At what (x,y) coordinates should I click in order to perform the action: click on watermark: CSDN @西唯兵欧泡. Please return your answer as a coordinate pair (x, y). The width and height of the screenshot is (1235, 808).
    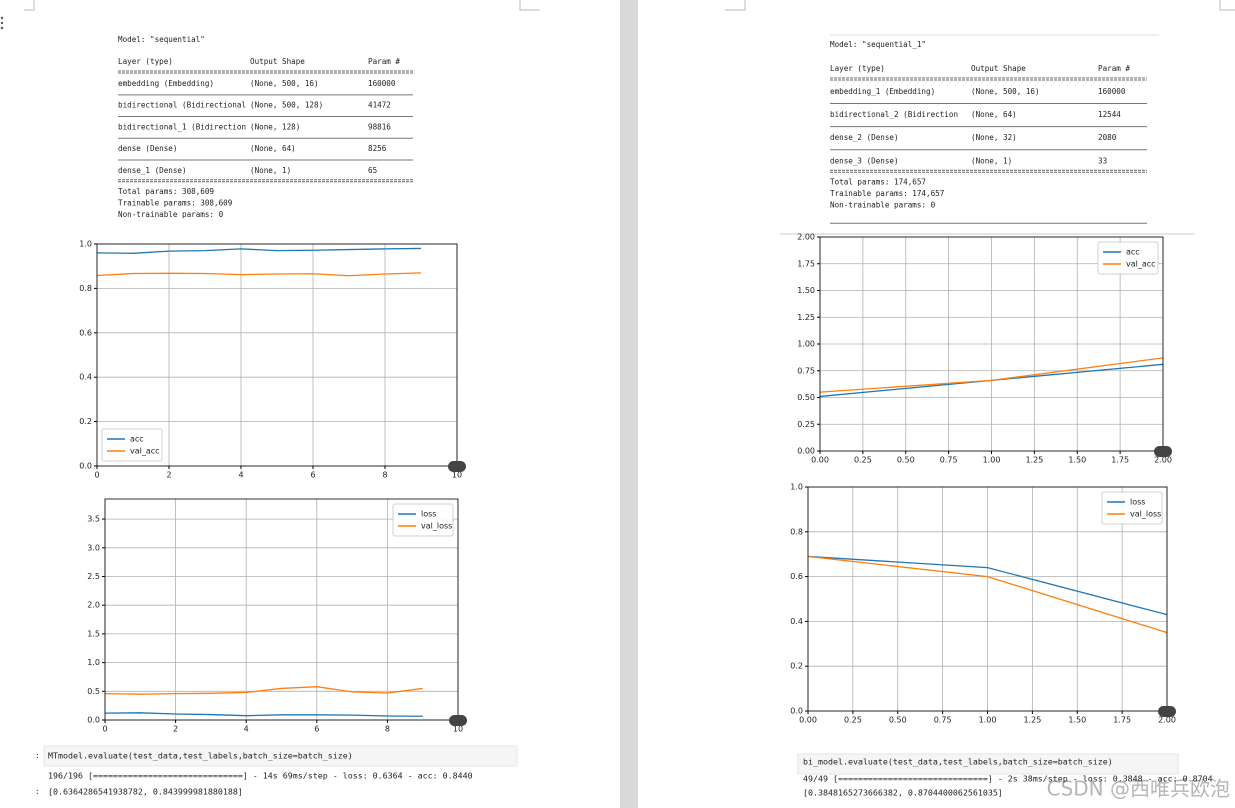
    Looking at the image, I should click on (1138, 789).